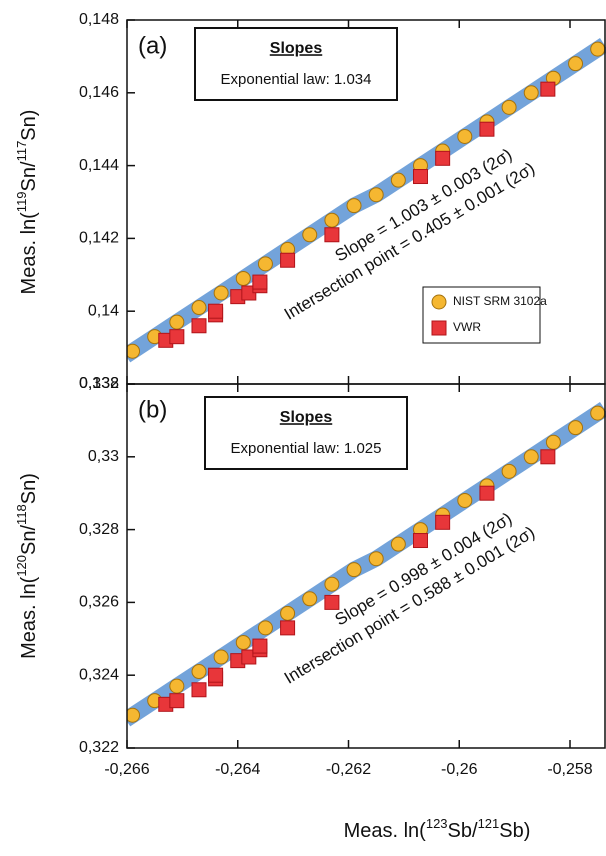  I want to click on x-axis-label: Meas. ln(123Sb/121Sb), so click(437, 829).